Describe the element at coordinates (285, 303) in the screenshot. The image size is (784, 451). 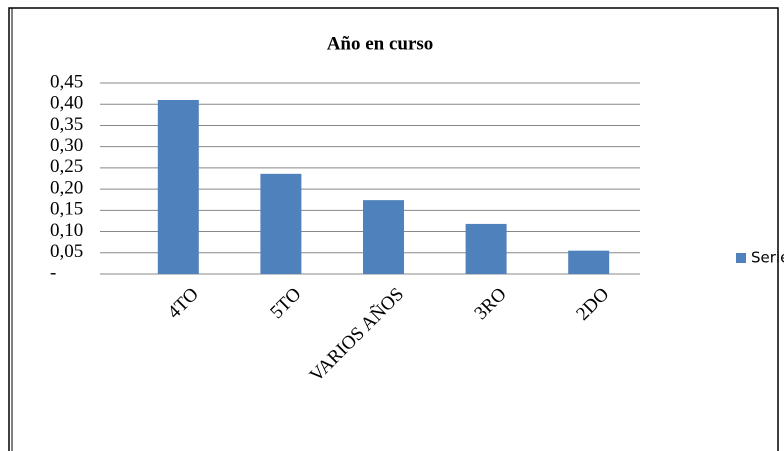
I see `x-tick-label: 5TO` at that location.